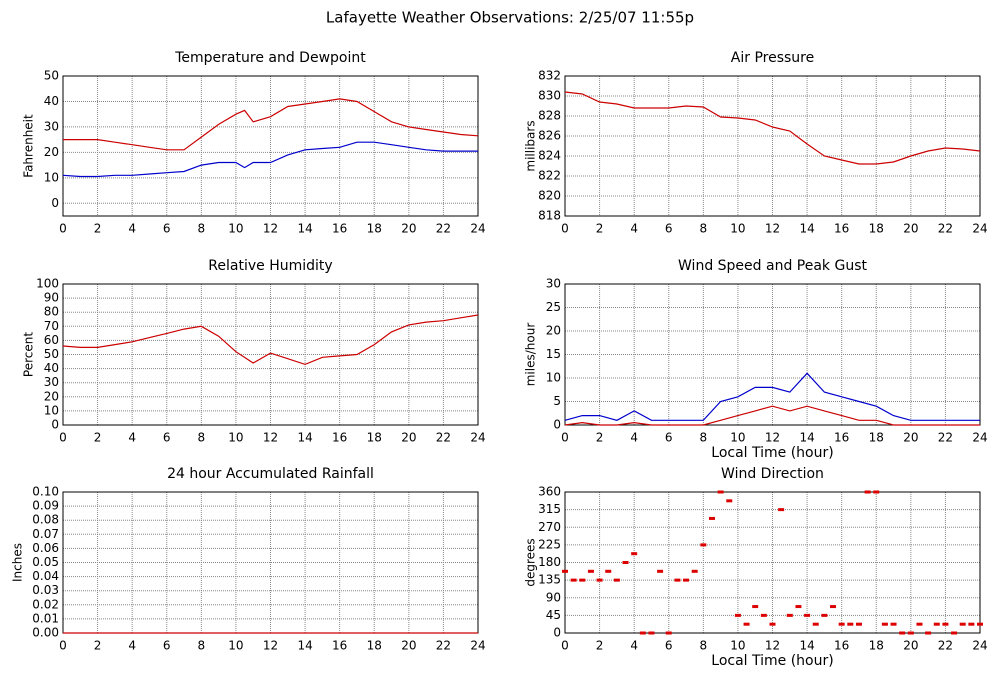 This screenshot has height=680, width=1000. What do you see at coordinates (772, 58) in the screenshot?
I see `chart-title: Air Pressure` at bounding box center [772, 58].